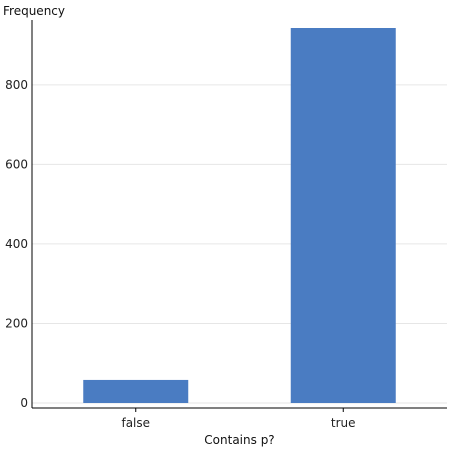 The width and height of the screenshot is (450, 450). I want to click on y-tick-label: 0, so click(24, 403).